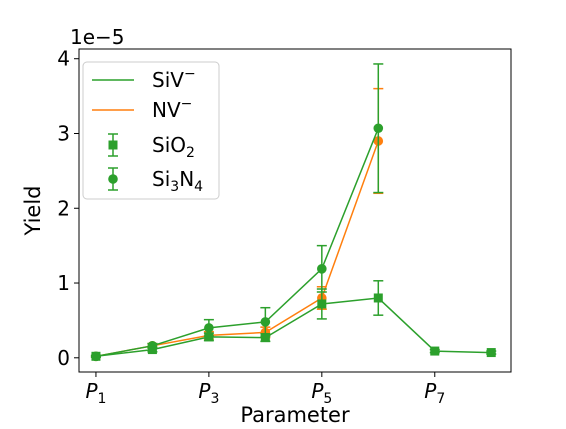 The image size is (566, 429). I want to click on legend-square-marker, so click(113, 145).